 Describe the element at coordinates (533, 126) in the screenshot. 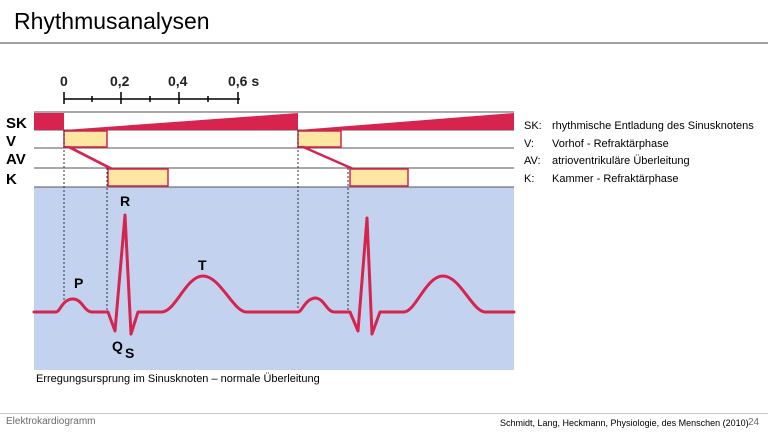

I see `legend-key: SK:` at that location.